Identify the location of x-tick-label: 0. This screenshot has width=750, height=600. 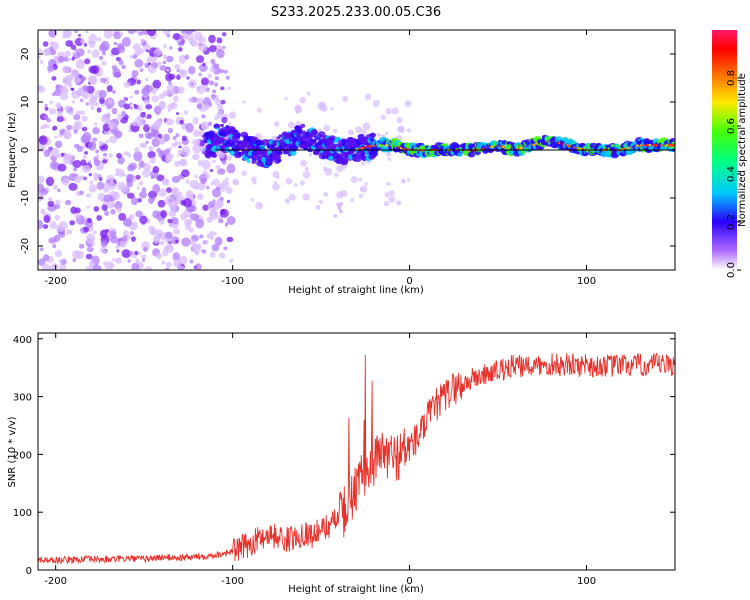
(409, 281).